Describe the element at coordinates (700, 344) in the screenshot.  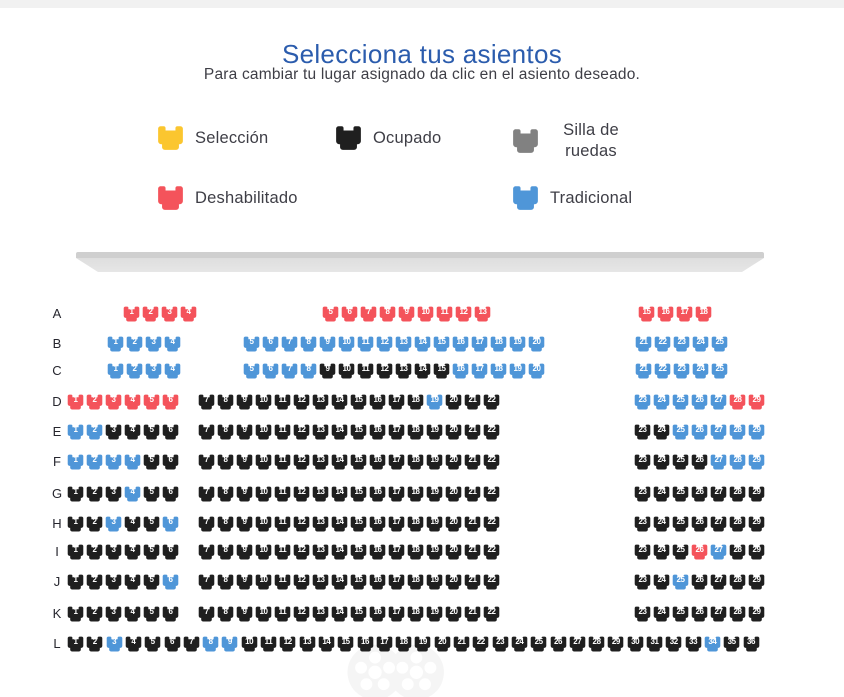
I see `seat-b-24: 24` at that location.